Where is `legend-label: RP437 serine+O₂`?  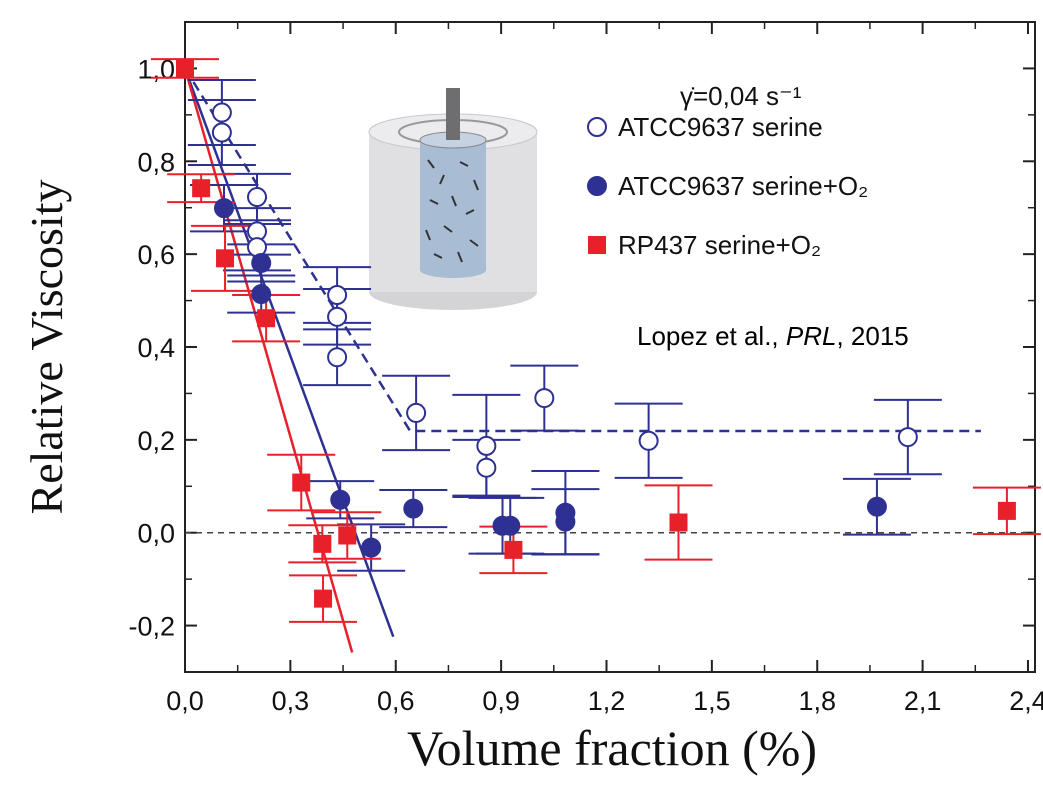 legend-label: RP437 serine+O₂ is located at coordinates (719, 245).